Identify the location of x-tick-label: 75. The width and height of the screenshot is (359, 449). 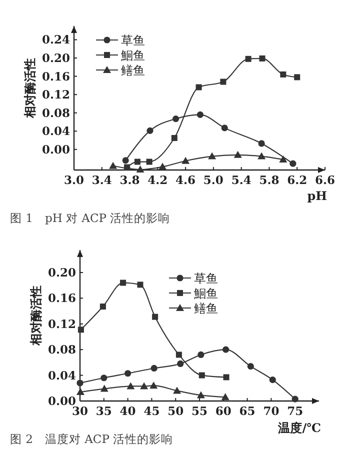
(295, 411).